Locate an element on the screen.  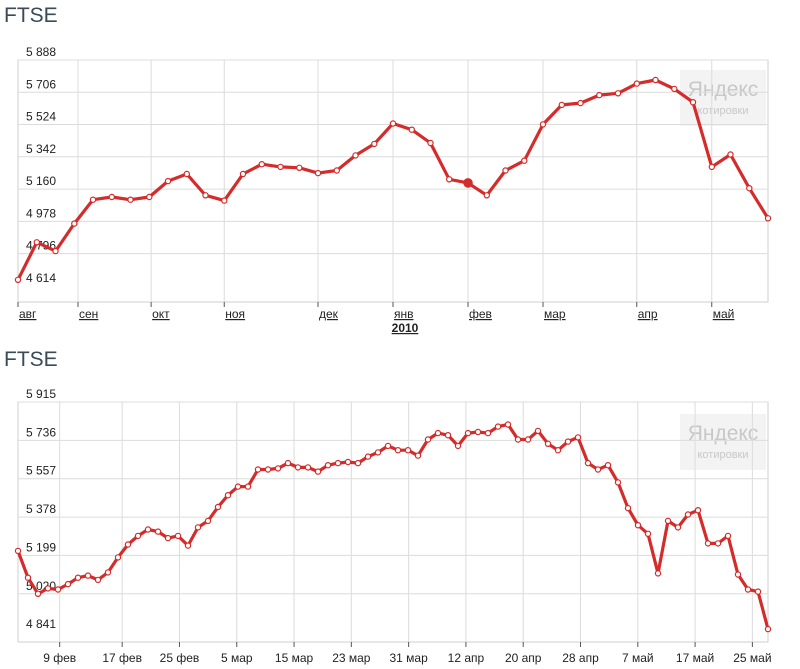
chart-1-y-tick-label: 5 706 is located at coordinates (41, 84).